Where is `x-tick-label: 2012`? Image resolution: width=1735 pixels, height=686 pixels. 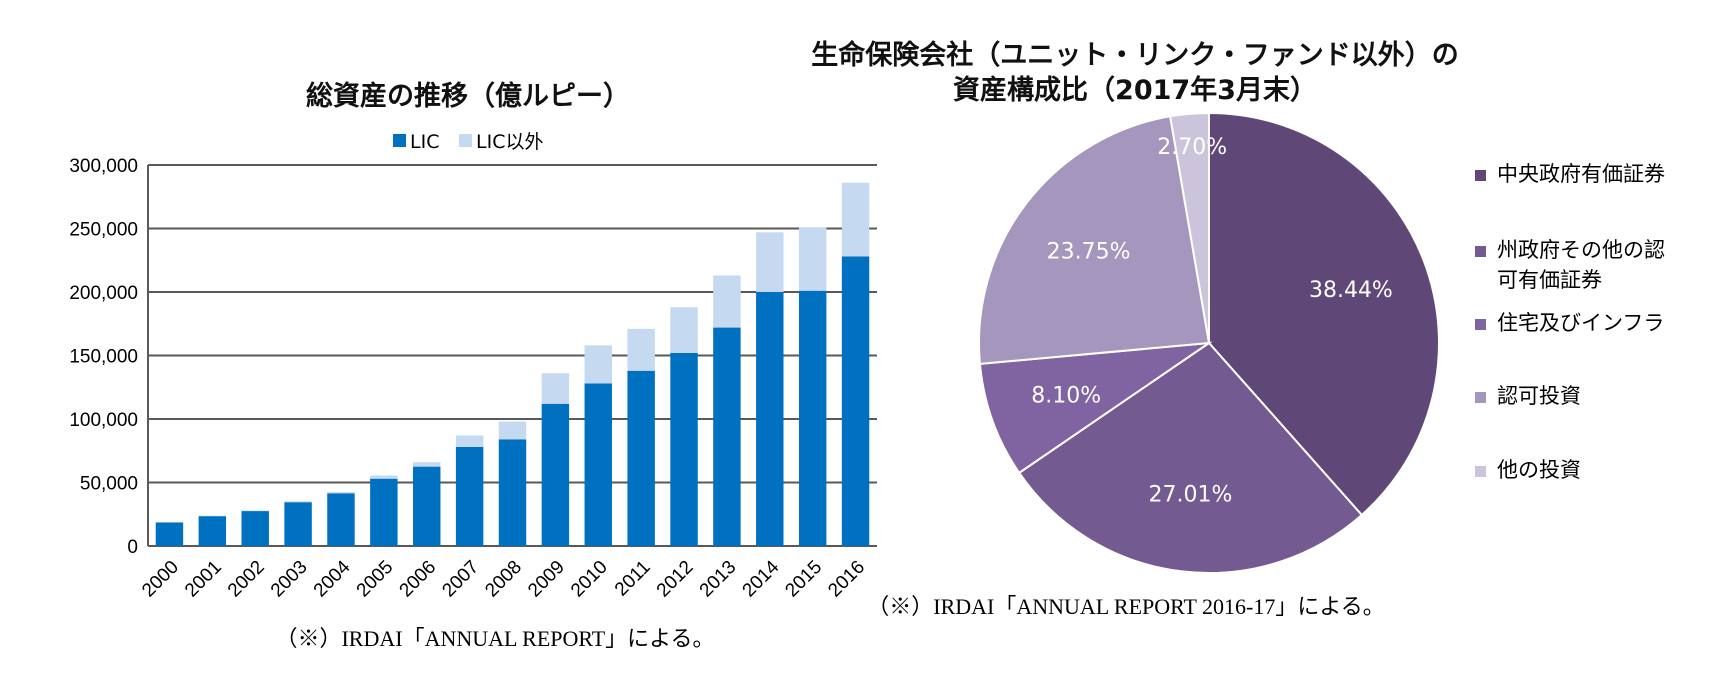 x-tick-label: 2012 is located at coordinates (675, 579).